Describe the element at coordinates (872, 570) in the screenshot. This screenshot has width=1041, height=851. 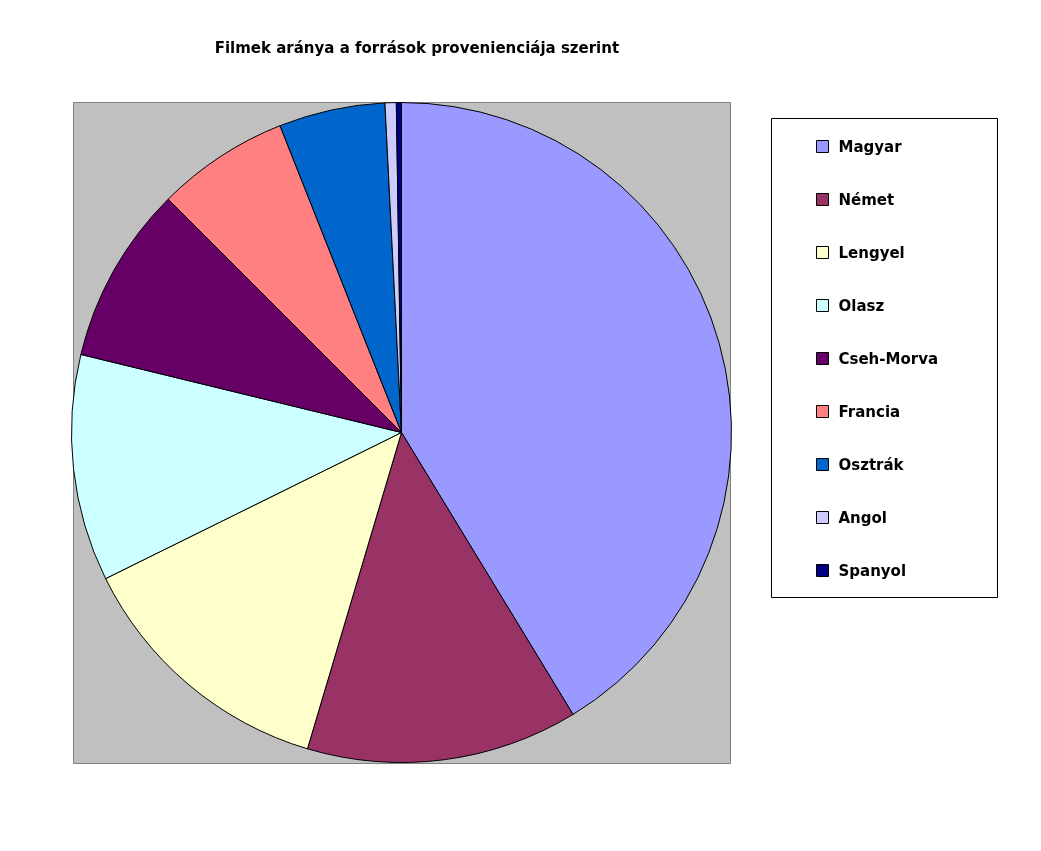
I see `legend-label: Spanyol` at that location.